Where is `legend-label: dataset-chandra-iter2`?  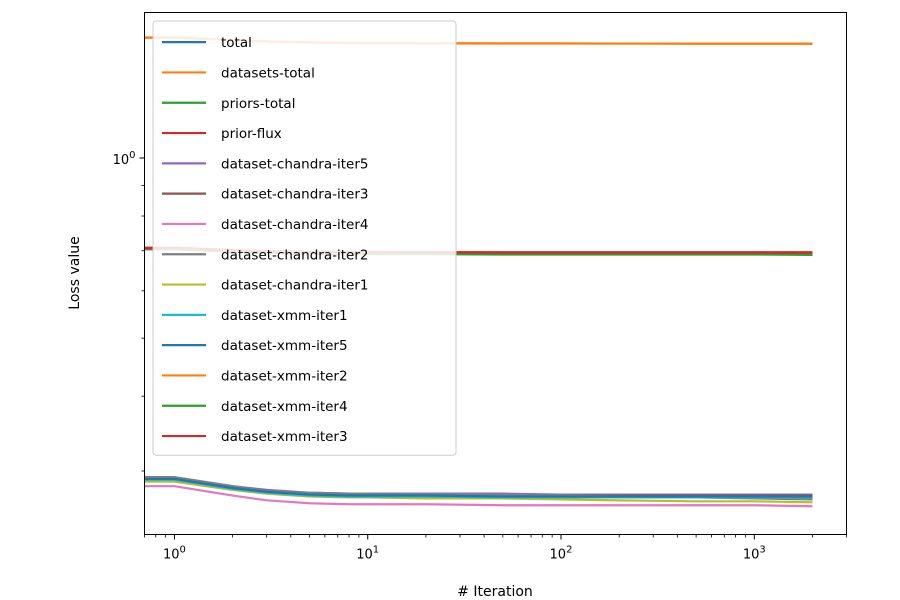 legend-label: dataset-chandra-iter2 is located at coordinates (294, 255).